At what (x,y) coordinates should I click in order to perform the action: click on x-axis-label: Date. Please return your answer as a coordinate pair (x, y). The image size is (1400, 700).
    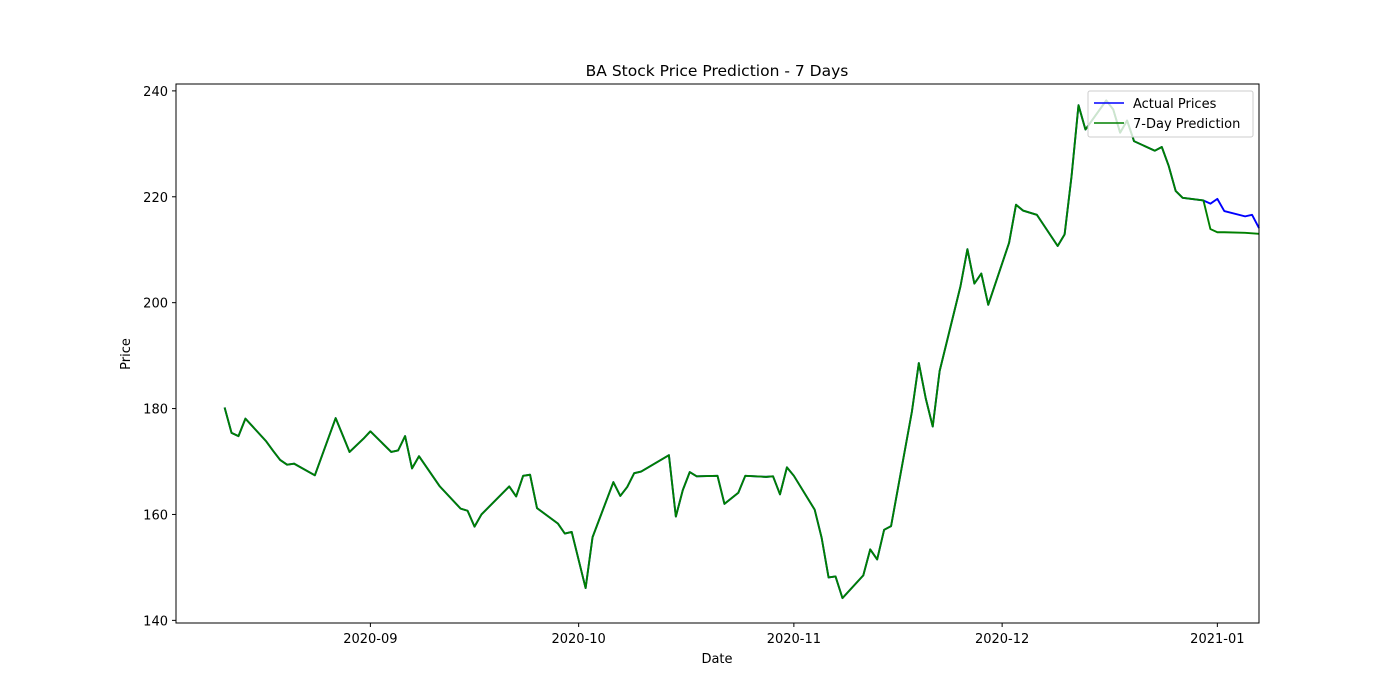
    Looking at the image, I should click on (716, 659).